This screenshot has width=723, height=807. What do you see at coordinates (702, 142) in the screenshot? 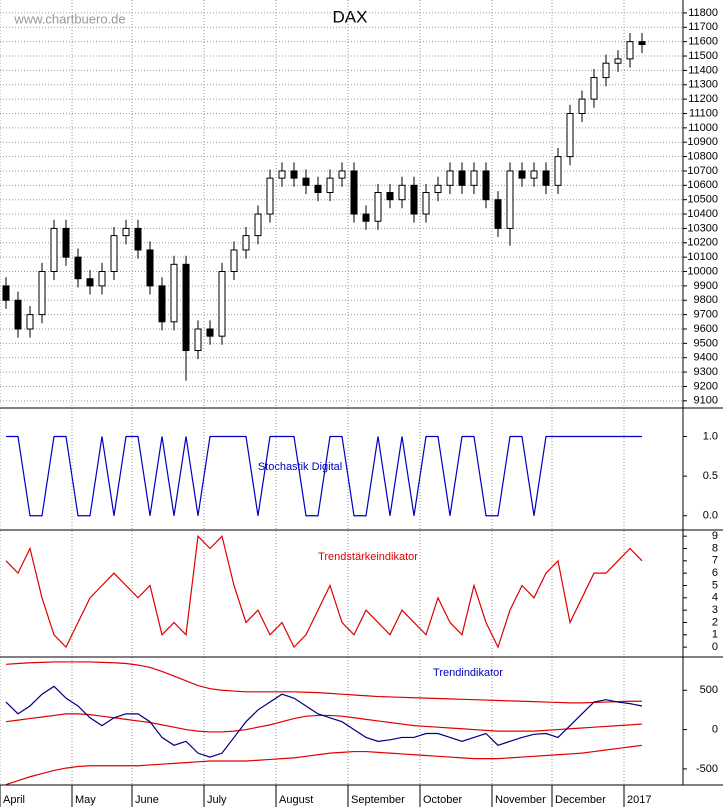
I see `y-tick-label: 10900` at bounding box center [702, 142].